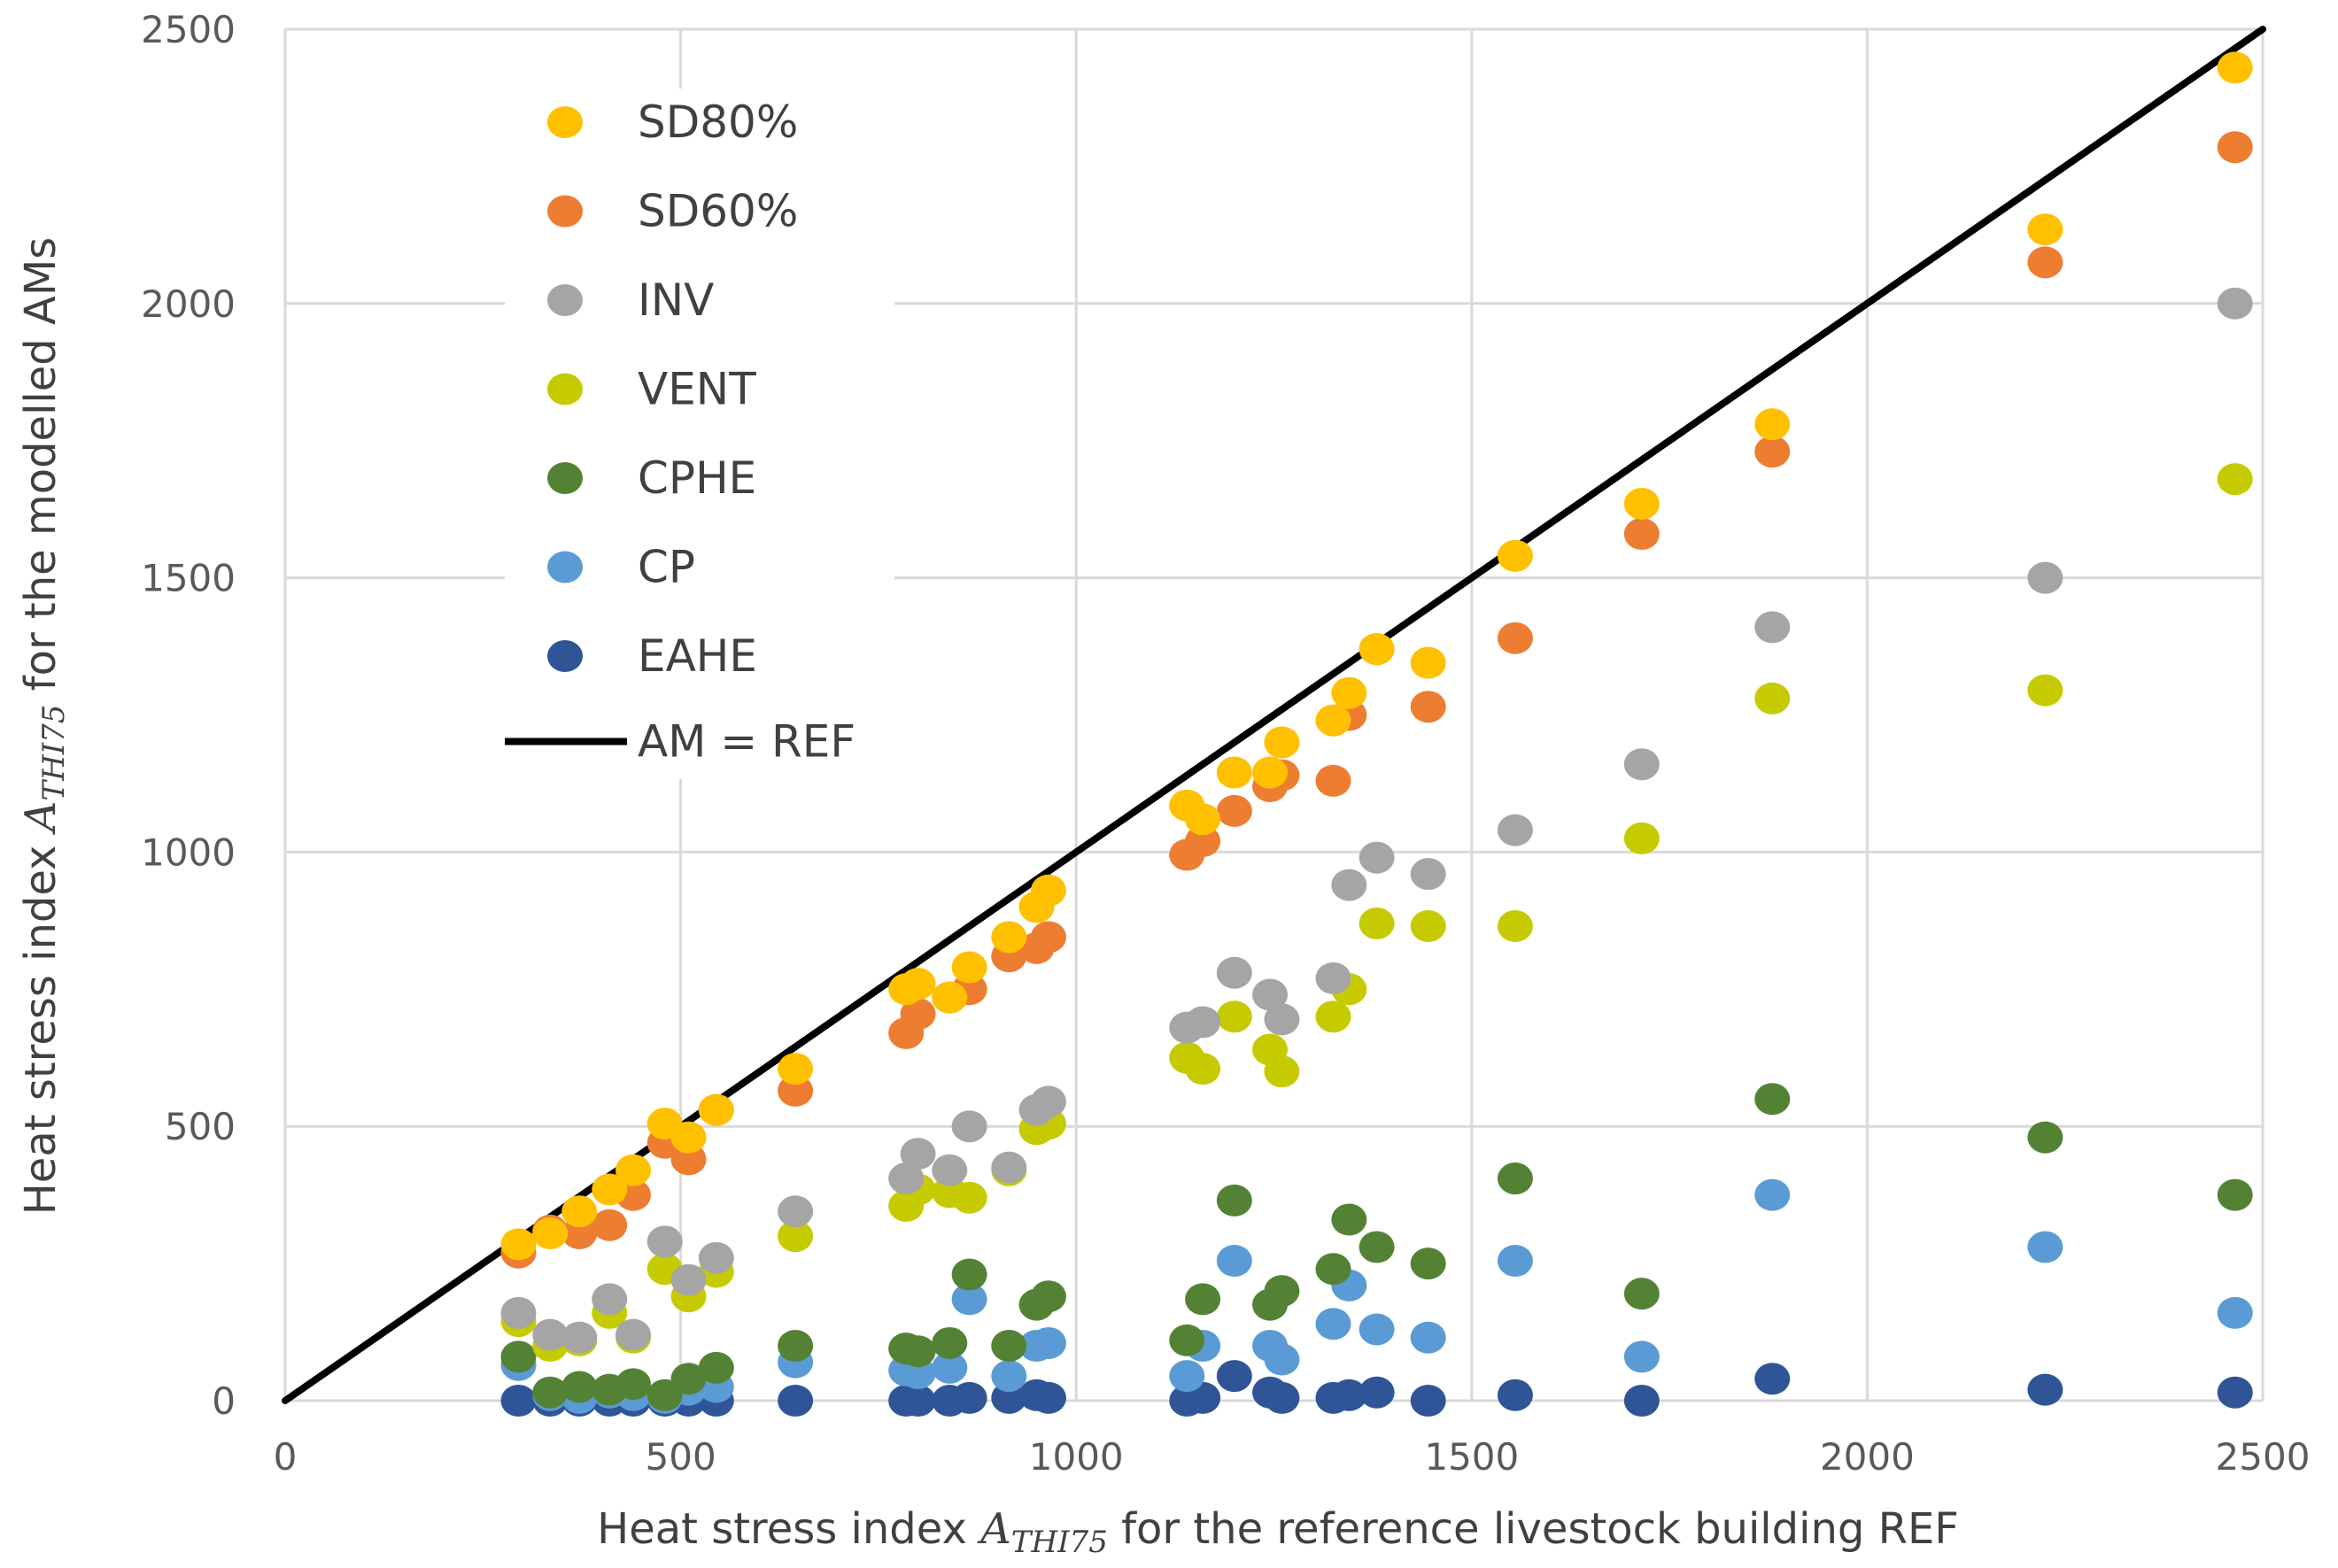 Image resolution: width=2338 pixels, height=1568 pixels. I want to click on x-tick-label: 1000, so click(1076, 1457).